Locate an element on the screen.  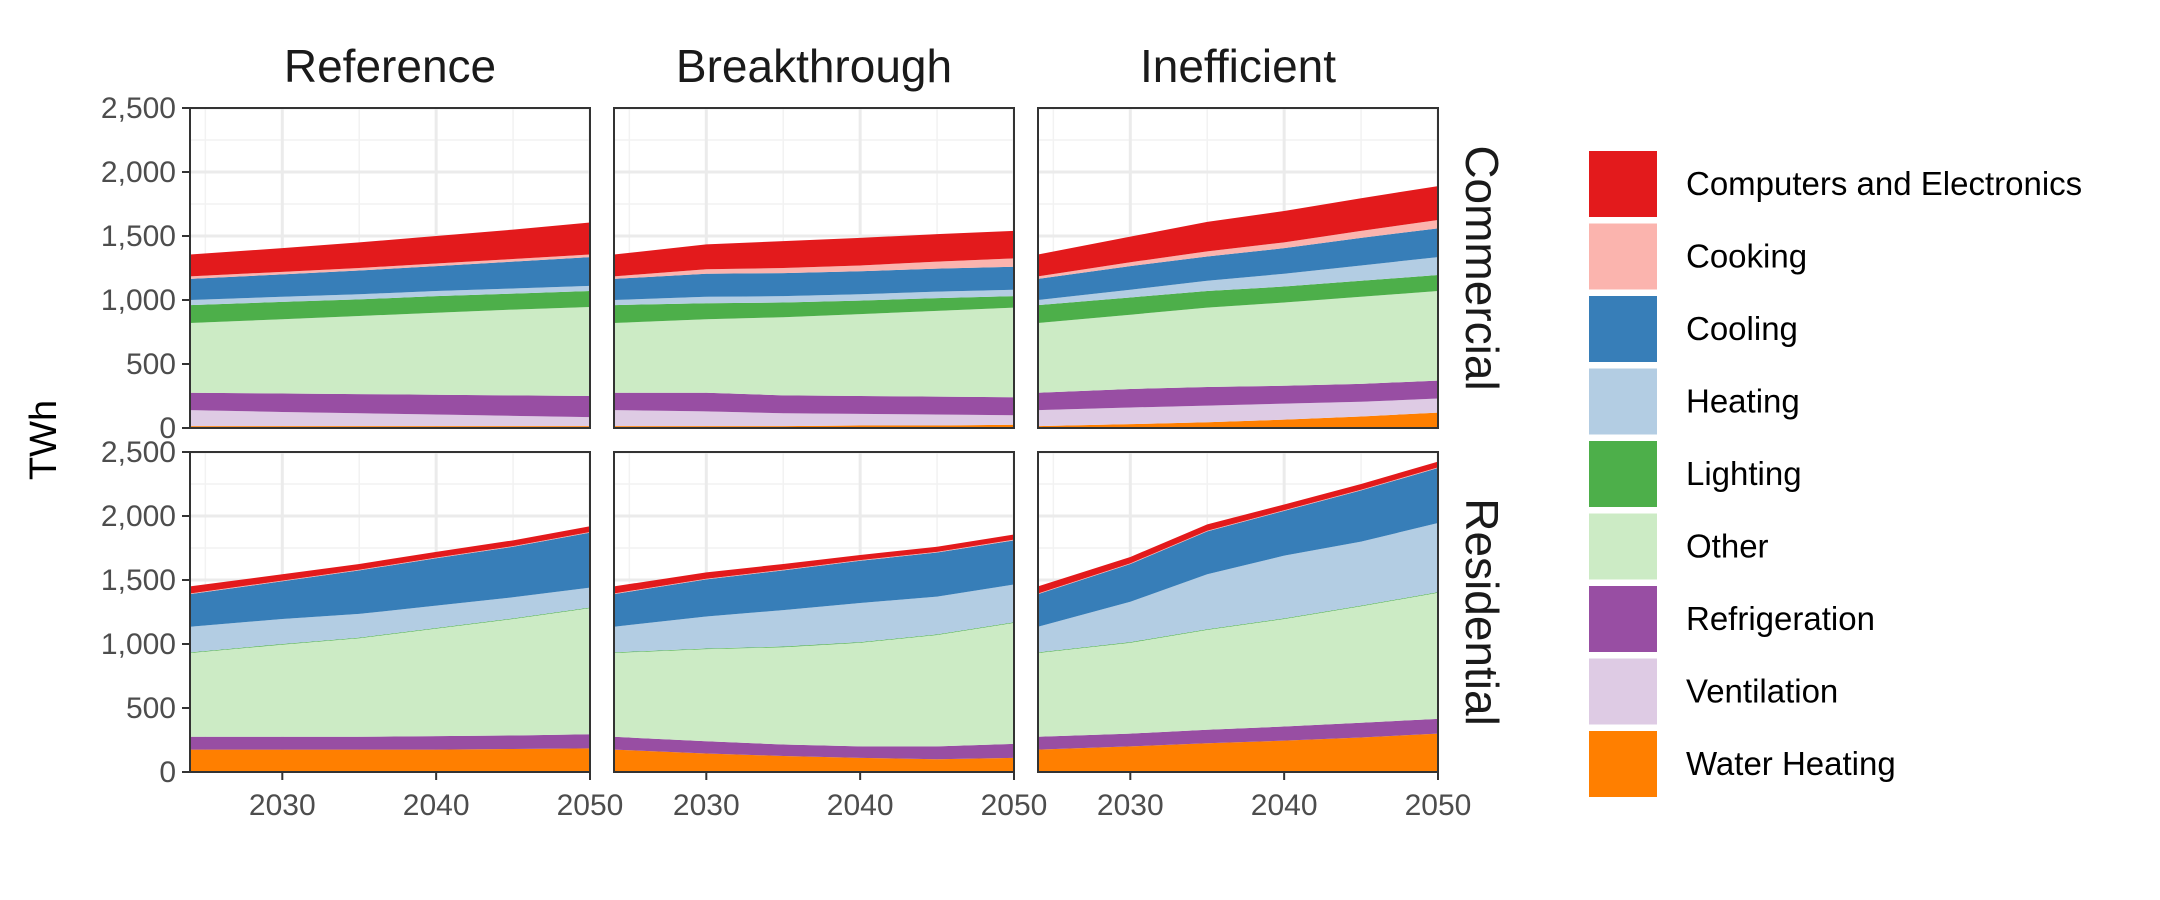
legend-label: Other is located at coordinates (1727, 546).